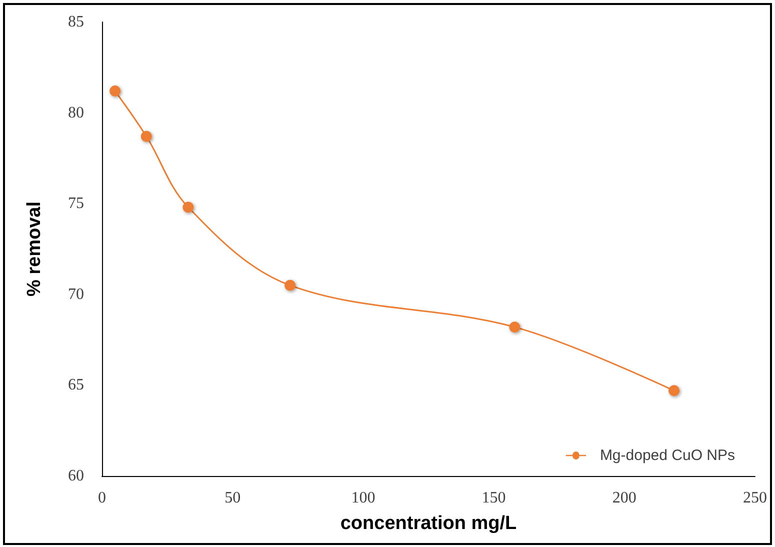 The height and width of the screenshot is (547, 775). Describe the element at coordinates (624, 498) in the screenshot. I see `x-tick-label: 200` at that location.